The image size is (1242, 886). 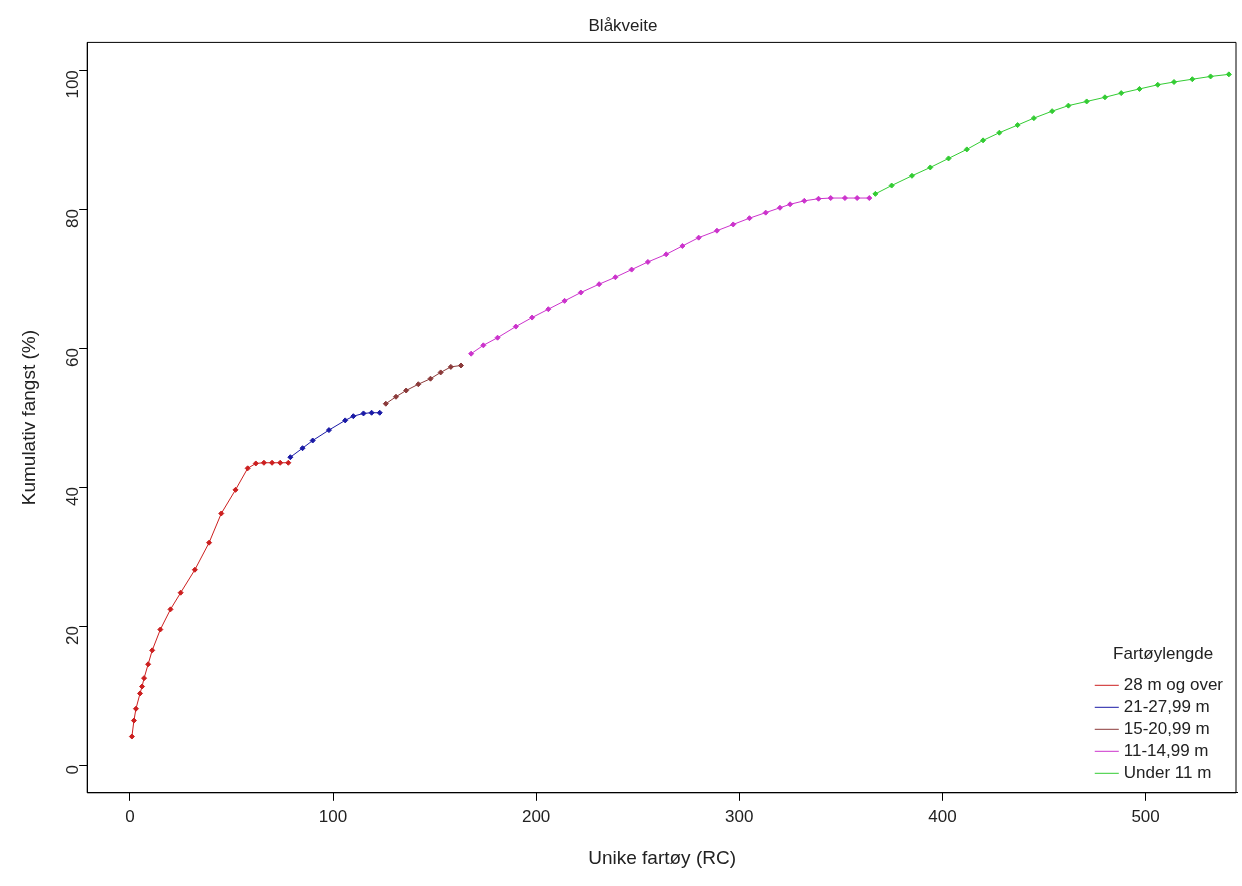 What do you see at coordinates (130, 816) in the screenshot?
I see `x-tick-label: 0` at bounding box center [130, 816].